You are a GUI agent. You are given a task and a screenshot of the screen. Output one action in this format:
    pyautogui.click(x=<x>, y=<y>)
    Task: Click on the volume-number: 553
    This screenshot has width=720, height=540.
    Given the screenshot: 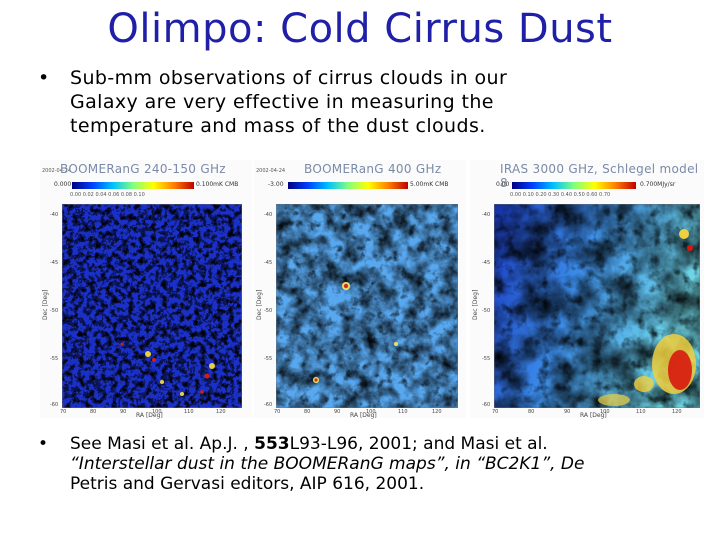 What is the action you would take?
    pyautogui.click(x=272, y=444)
    